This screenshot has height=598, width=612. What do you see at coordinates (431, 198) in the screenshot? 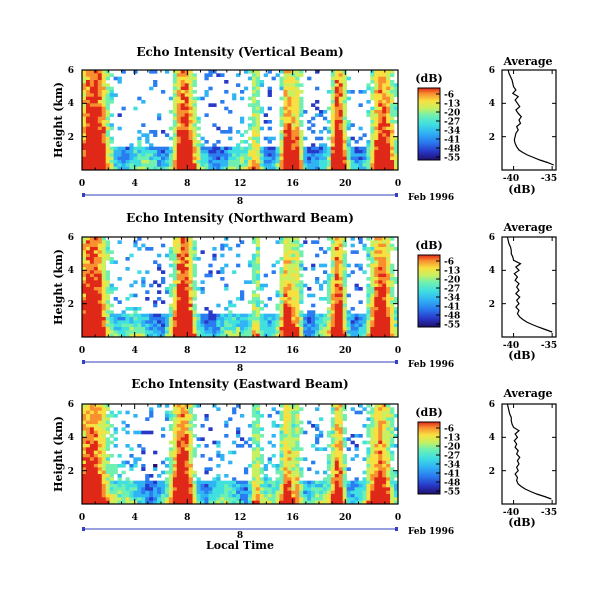
I see `date-suffix: Feb 1996` at bounding box center [431, 198].